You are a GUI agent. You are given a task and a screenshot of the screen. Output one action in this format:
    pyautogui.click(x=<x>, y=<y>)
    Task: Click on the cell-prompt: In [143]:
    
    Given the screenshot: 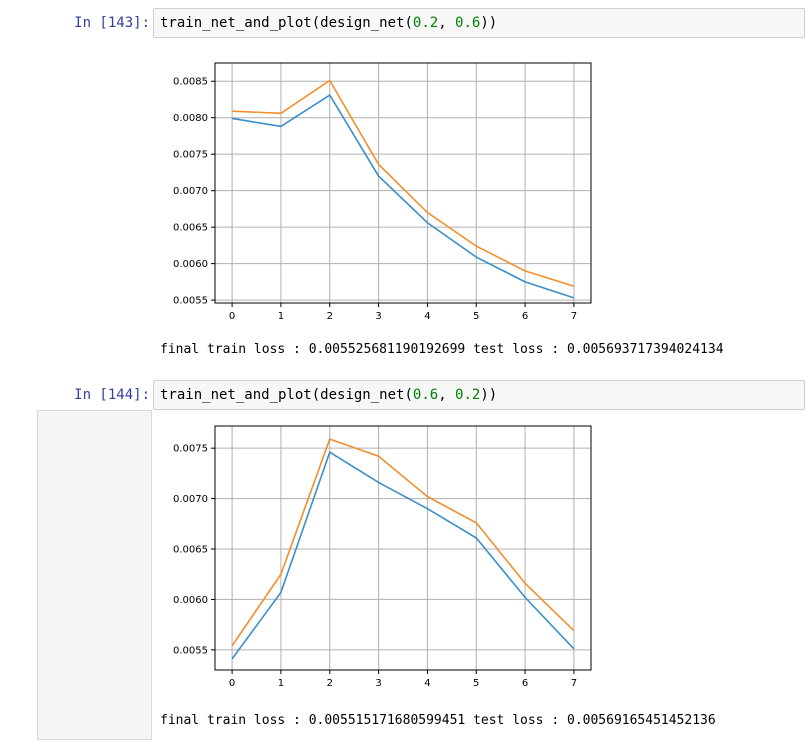 What is the action you would take?
    pyautogui.click(x=112, y=23)
    